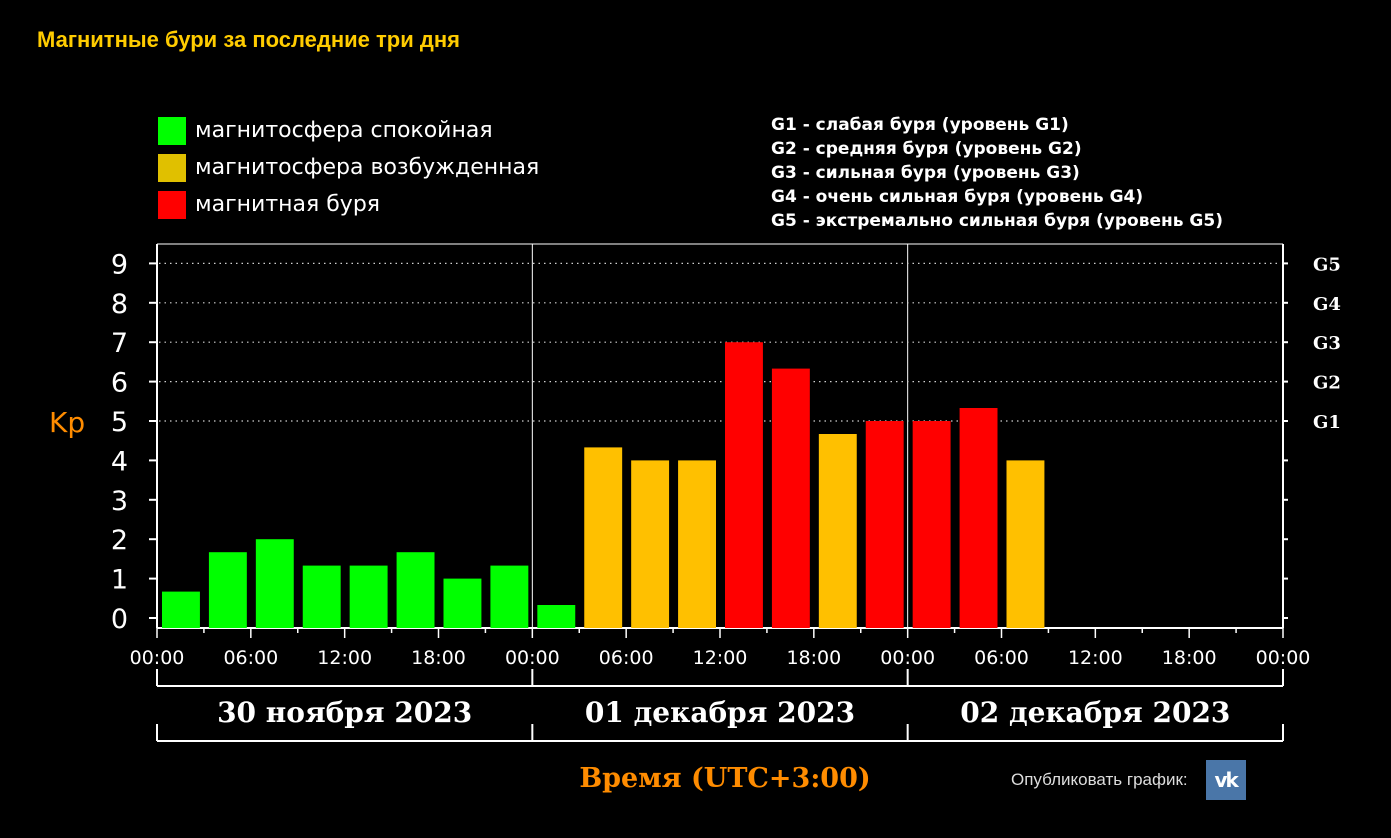  I want to click on y-tick-label-2: 2, so click(119, 540).